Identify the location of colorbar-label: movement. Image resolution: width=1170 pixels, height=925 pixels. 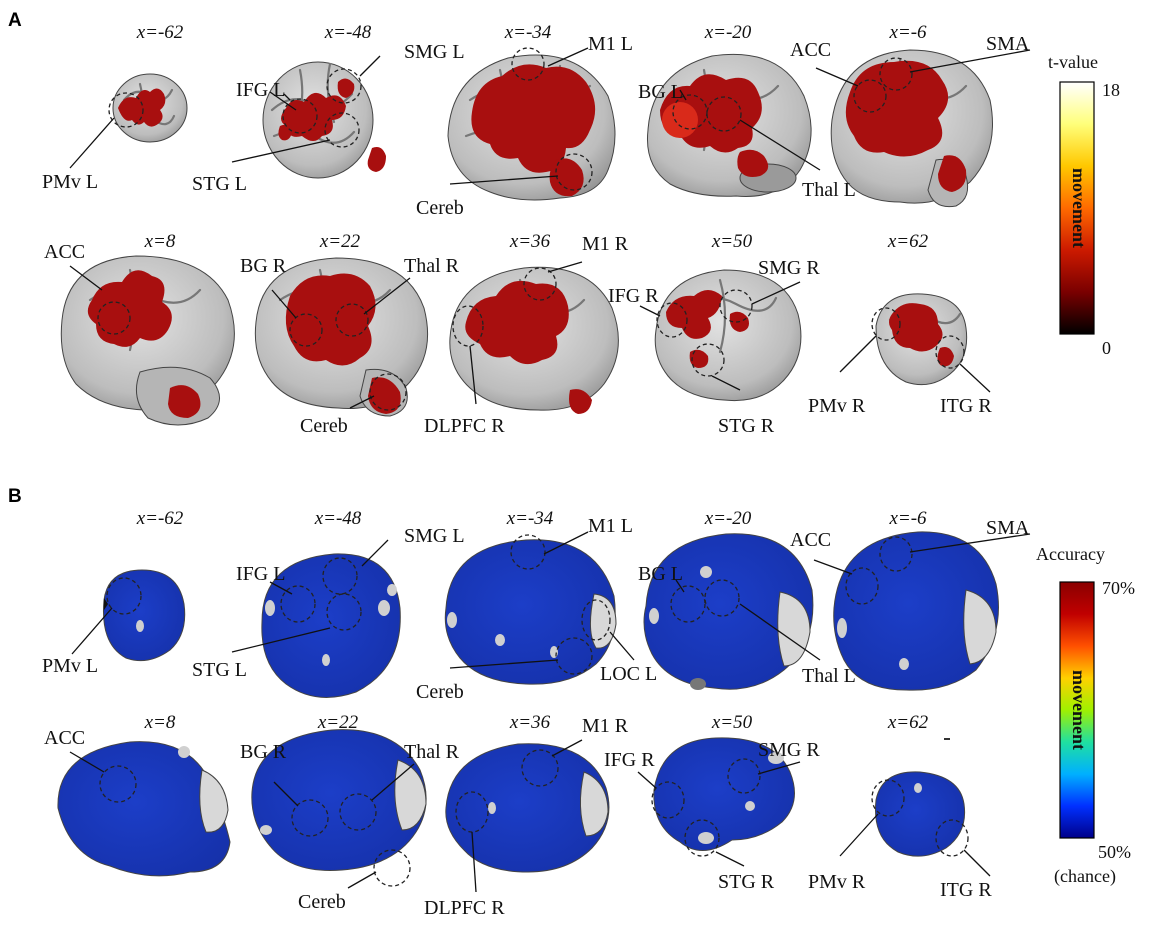
(1079, 208).